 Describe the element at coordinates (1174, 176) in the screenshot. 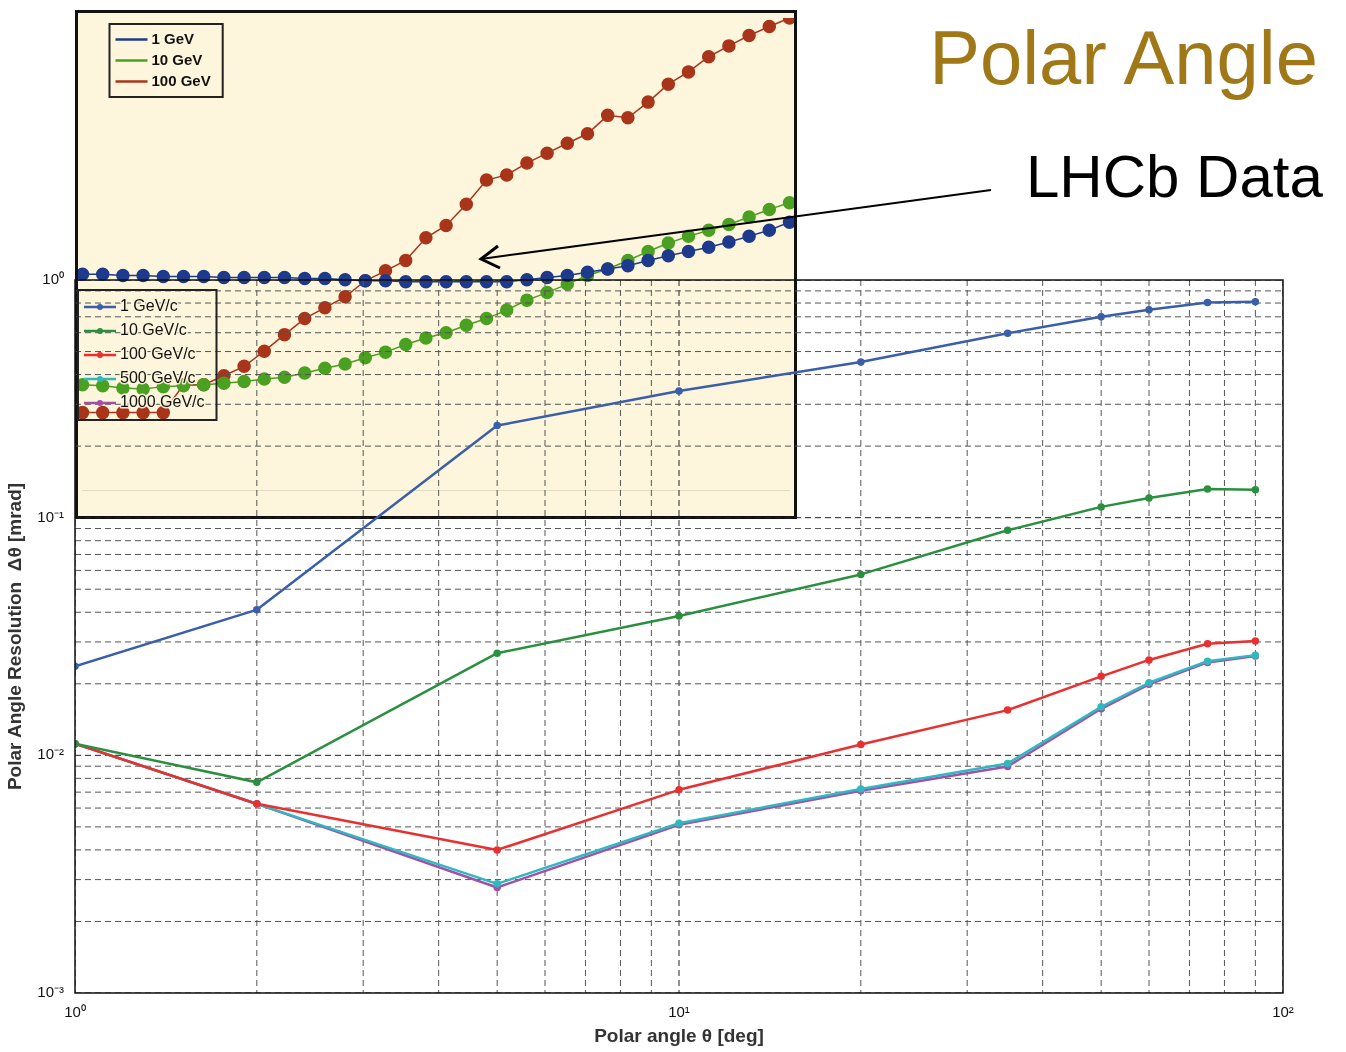

I see `text: LHCb Data` at that location.